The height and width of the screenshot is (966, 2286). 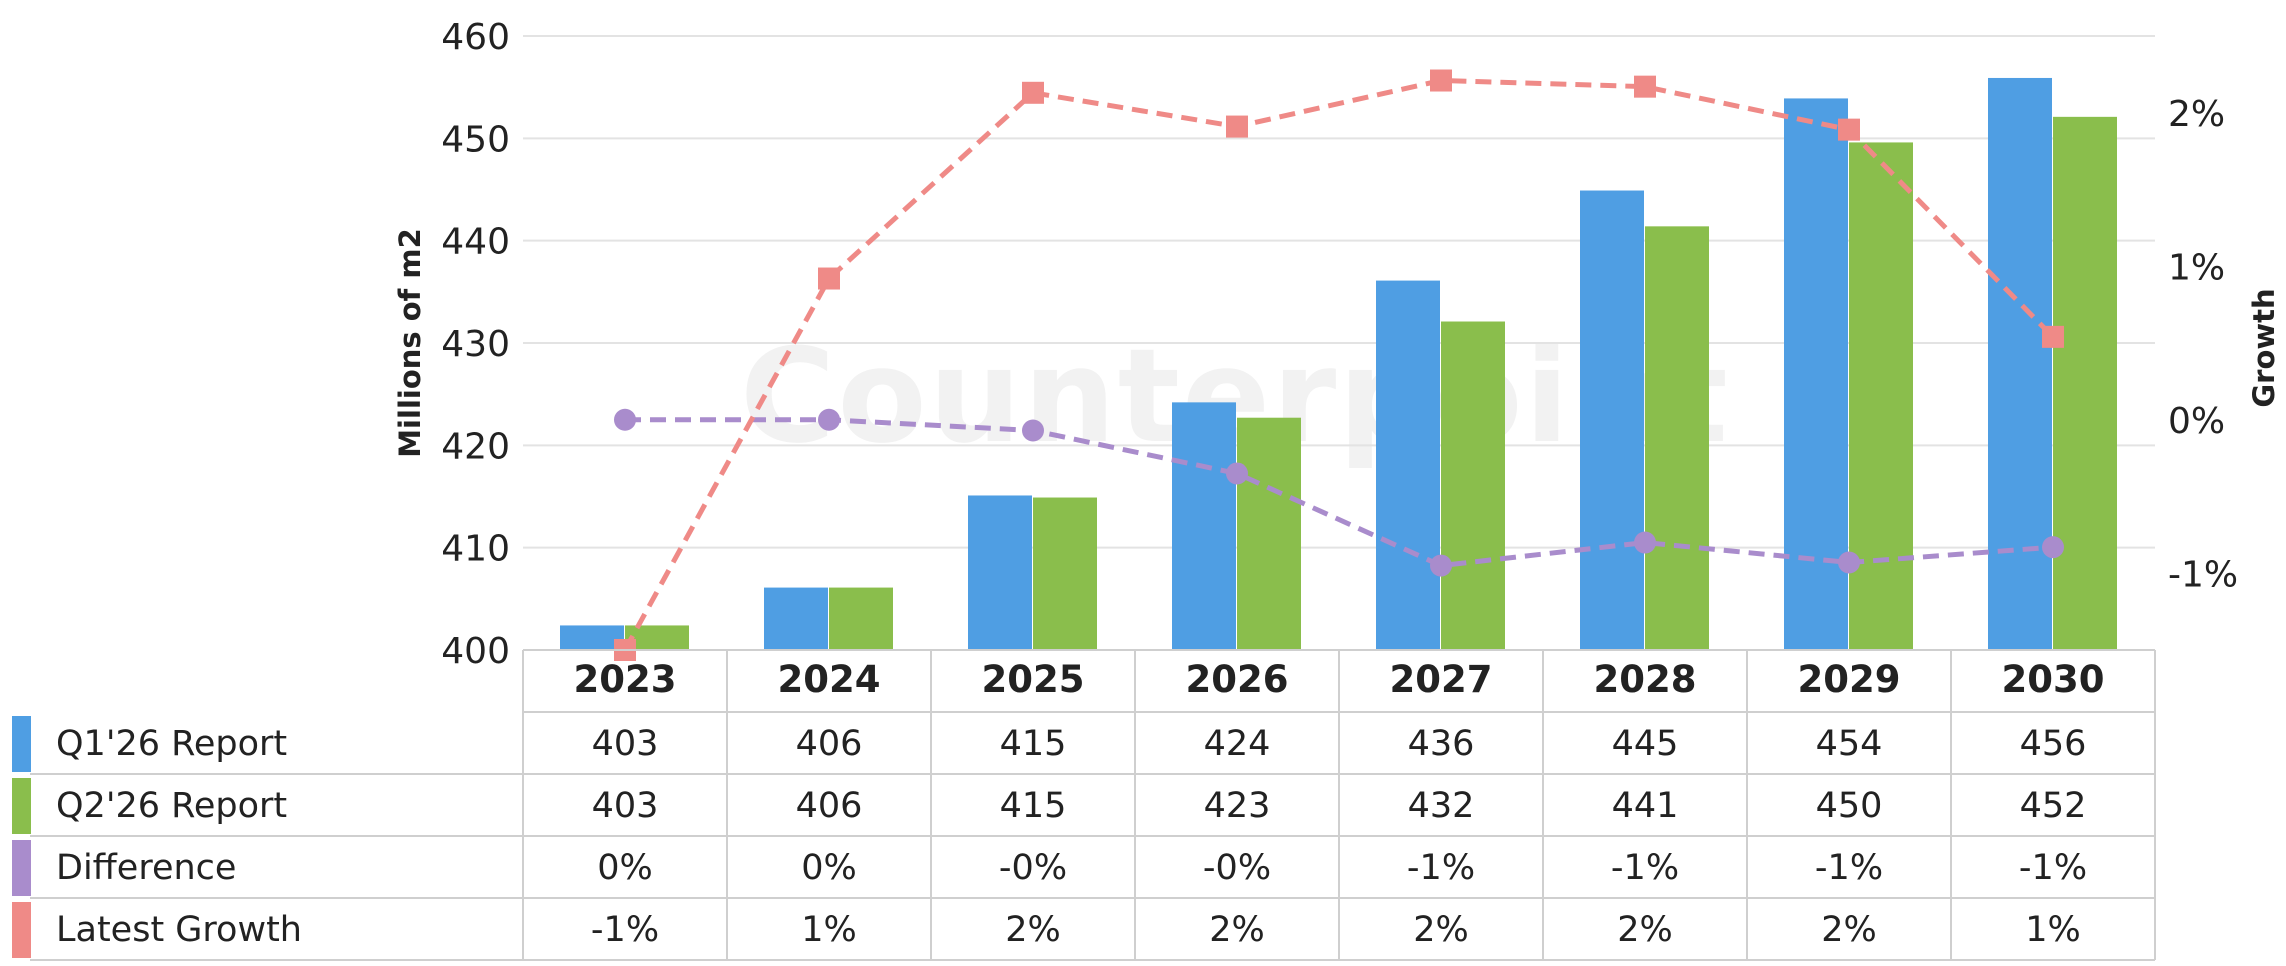 I want to click on x-tick-label: 2030, so click(x=2053, y=679).